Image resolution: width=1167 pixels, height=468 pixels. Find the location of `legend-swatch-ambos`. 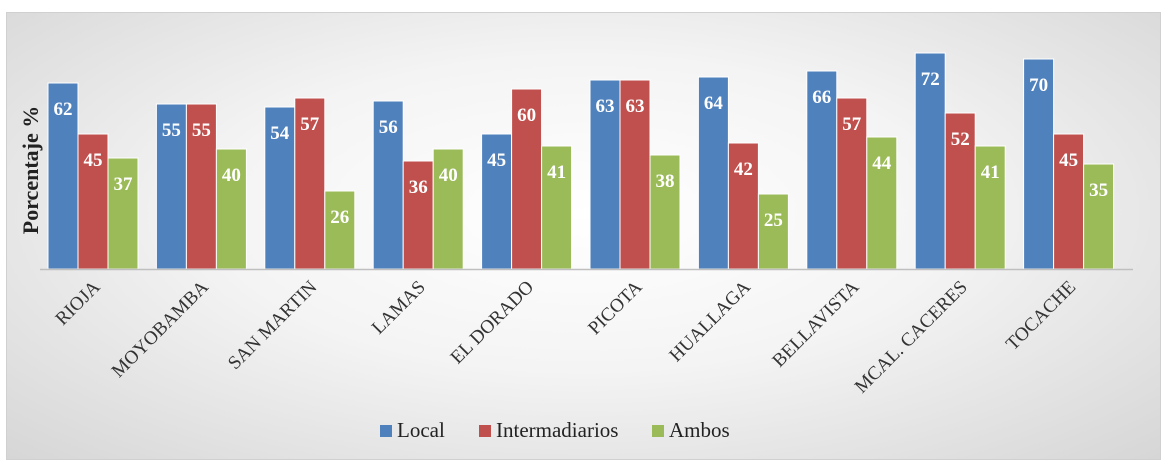

legend-swatch-ambos is located at coordinates (658, 431).